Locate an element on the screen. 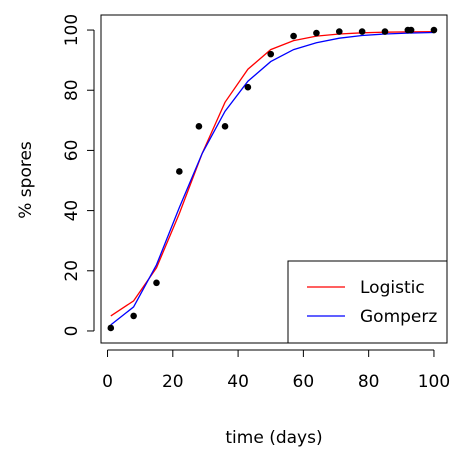 This screenshot has height=455, width=454. legend-label-logistic: Logistic is located at coordinates (392, 288).